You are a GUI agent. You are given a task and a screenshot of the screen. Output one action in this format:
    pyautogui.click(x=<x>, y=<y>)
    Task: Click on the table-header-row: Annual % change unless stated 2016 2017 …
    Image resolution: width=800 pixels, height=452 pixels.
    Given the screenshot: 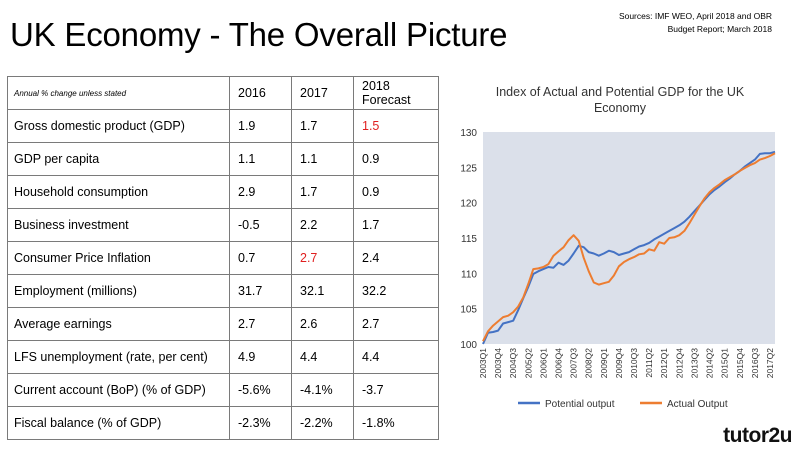 What is the action you would take?
    pyautogui.click(x=223, y=93)
    